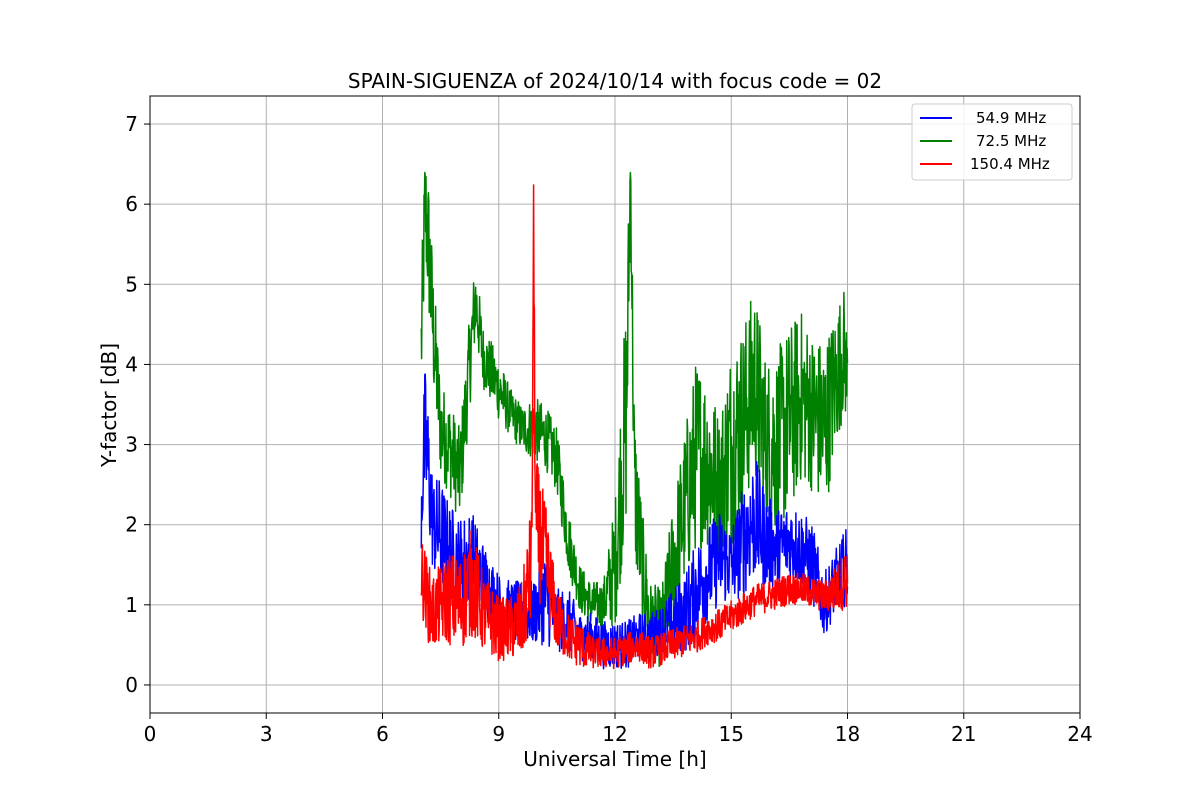 Image resolution: width=1200 pixels, height=800 pixels. I want to click on y-tick-label: 3, so click(131, 445).